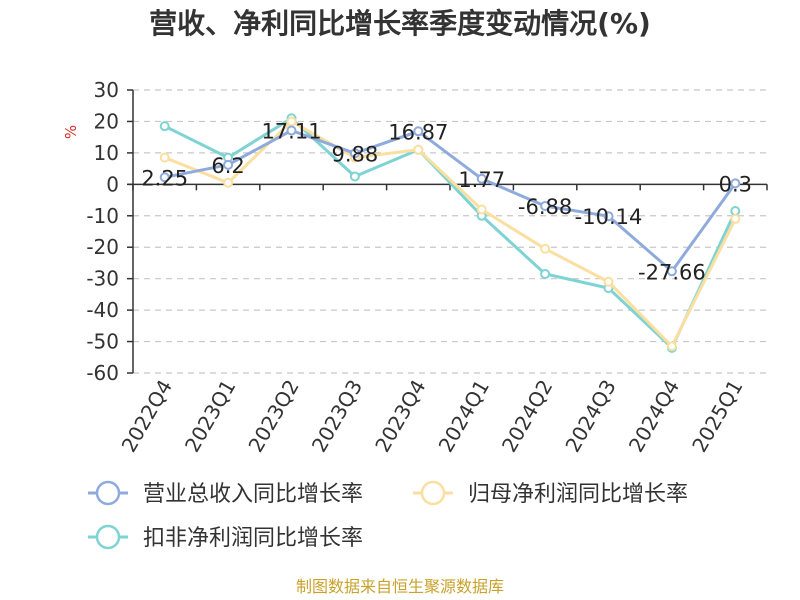  Describe the element at coordinates (253, 494) in the screenshot. I see `legend-label: 营业总收入同比增长率` at that location.